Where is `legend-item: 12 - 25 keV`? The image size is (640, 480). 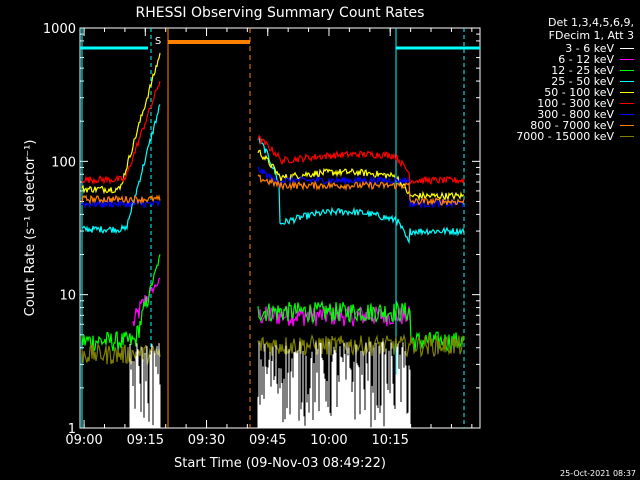
legend-item: 12 - 25 keV is located at coordinates (559, 70).